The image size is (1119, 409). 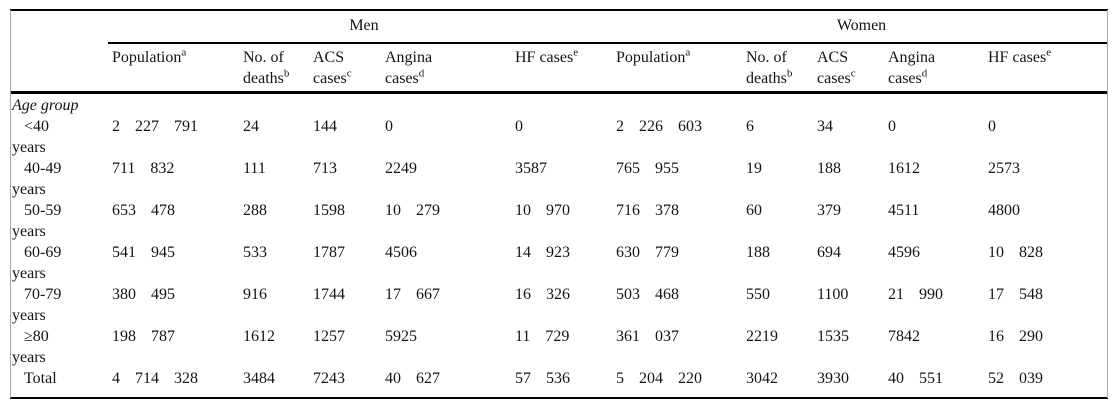 What do you see at coordinates (647, 294) in the screenshot?
I see `value-cell: 503 468` at bounding box center [647, 294].